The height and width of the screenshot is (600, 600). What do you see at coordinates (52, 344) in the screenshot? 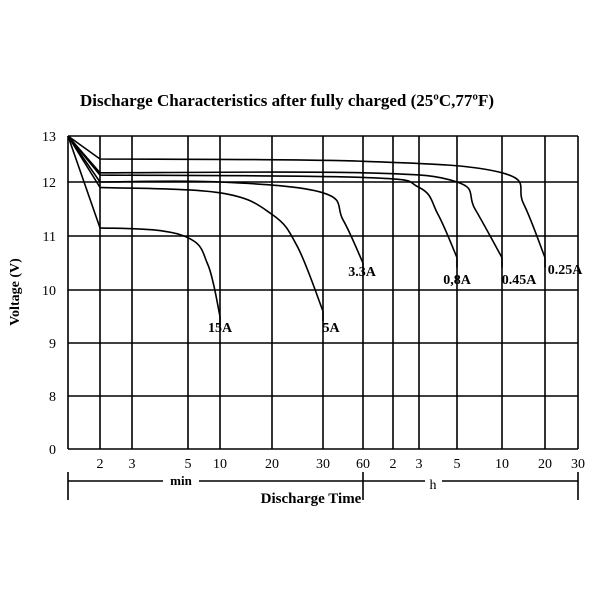
I see `y-tick-9: 9` at bounding box center [52, 344].